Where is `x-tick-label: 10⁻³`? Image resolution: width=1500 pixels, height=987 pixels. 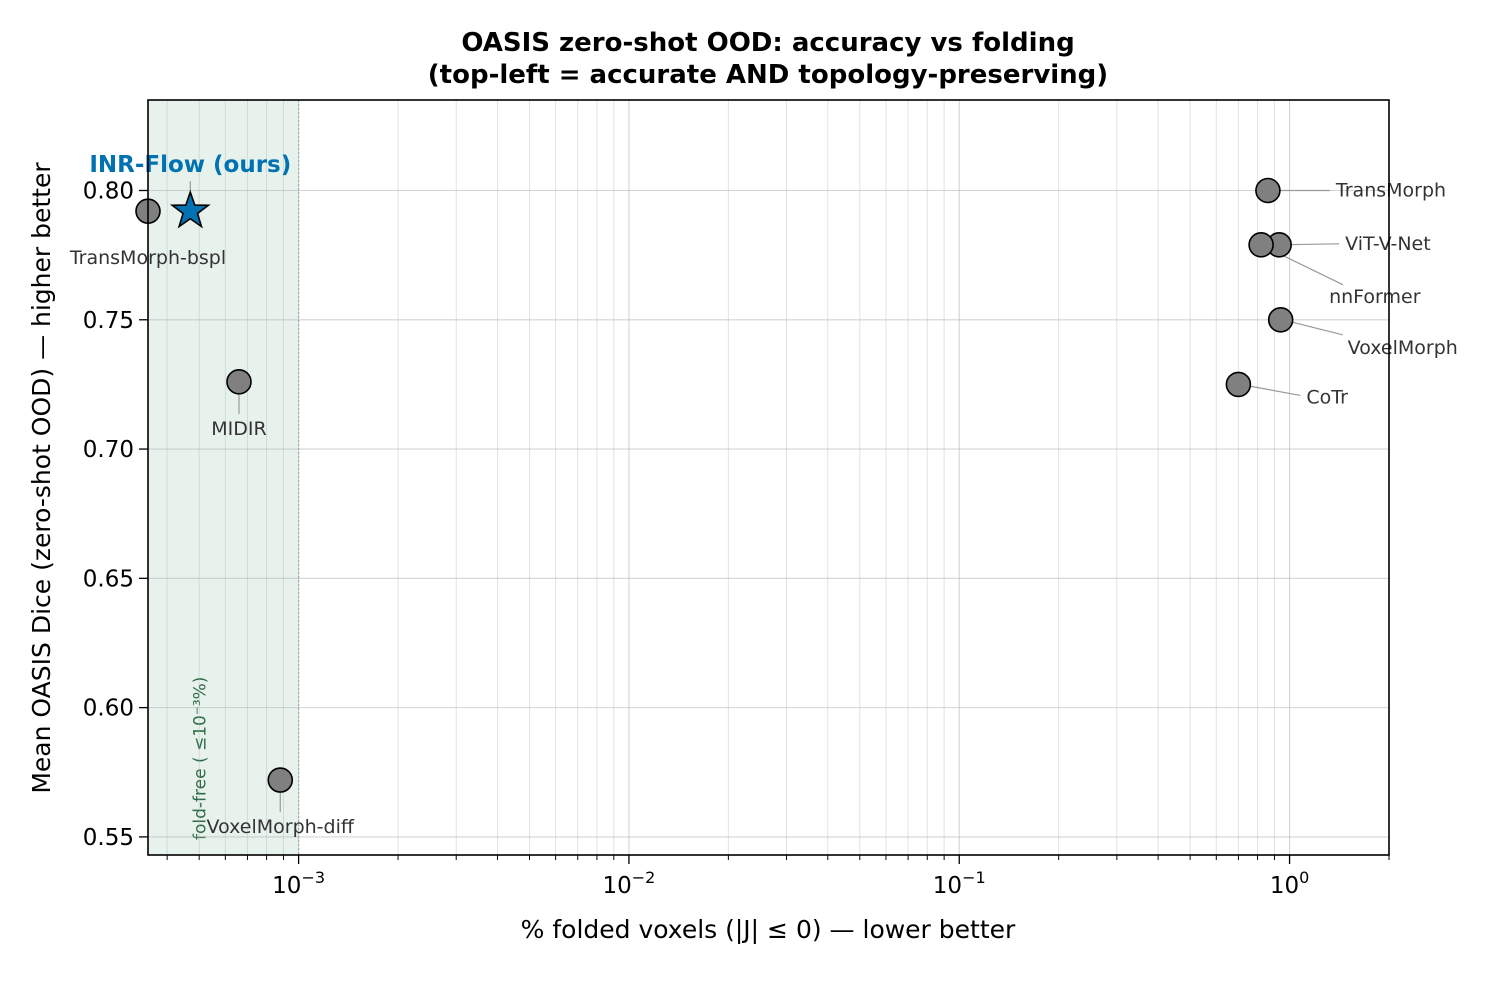 x-tick-label: 10⁻³ is located at coordinates (298, 883).